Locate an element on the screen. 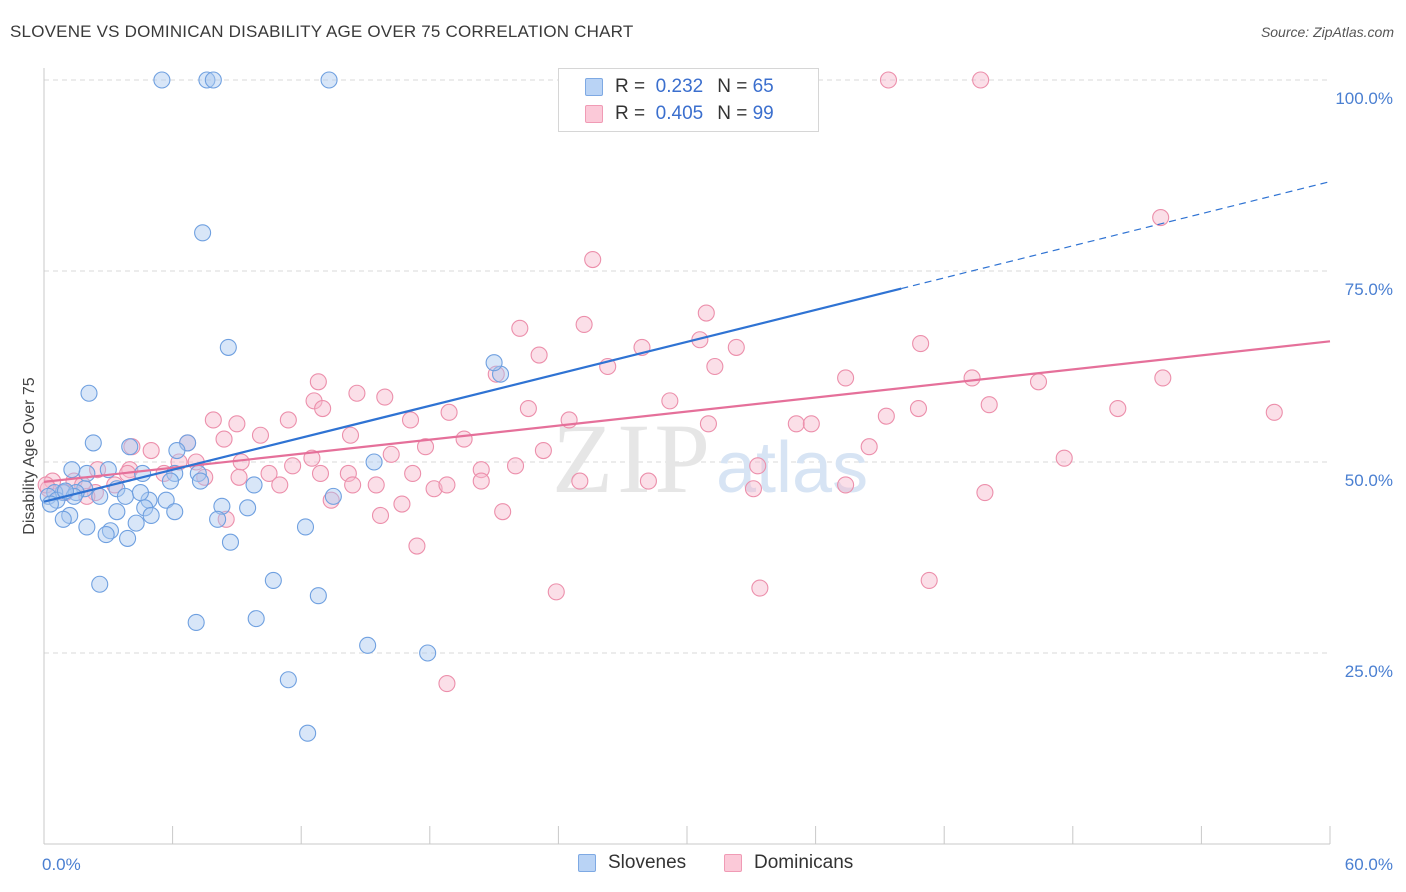 This screenshot has height=892, width=1406. x-tick-label: 0.0% is located at coordinates (61, 864).